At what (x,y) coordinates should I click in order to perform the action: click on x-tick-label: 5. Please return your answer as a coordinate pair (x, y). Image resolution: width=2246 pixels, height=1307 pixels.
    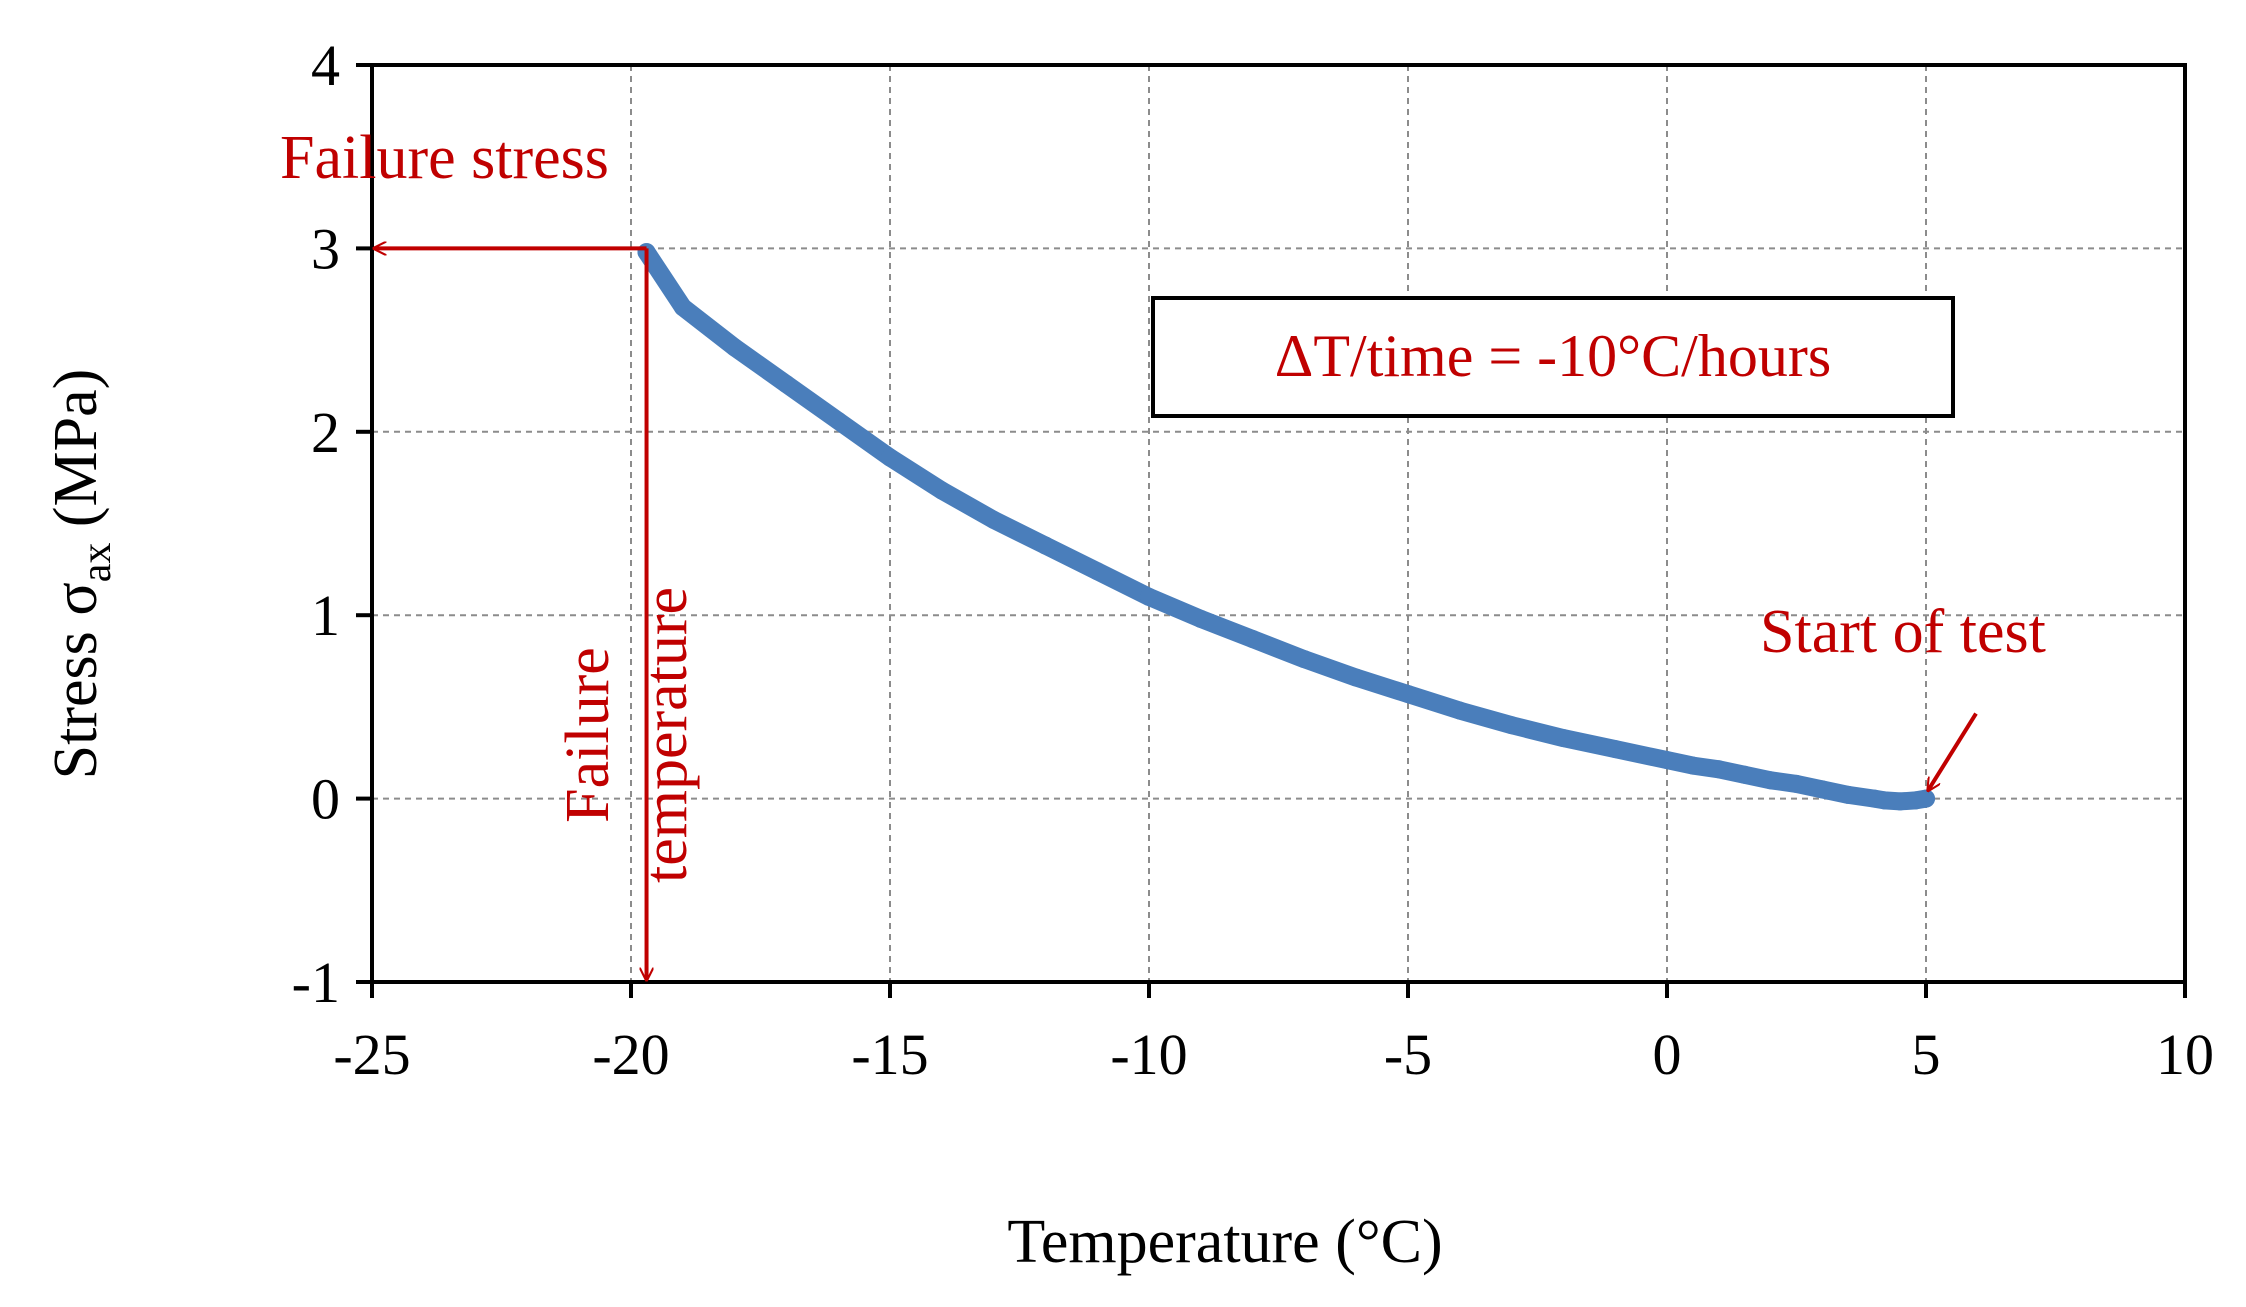
    Looking at the image, I should click on (1926, 1054).